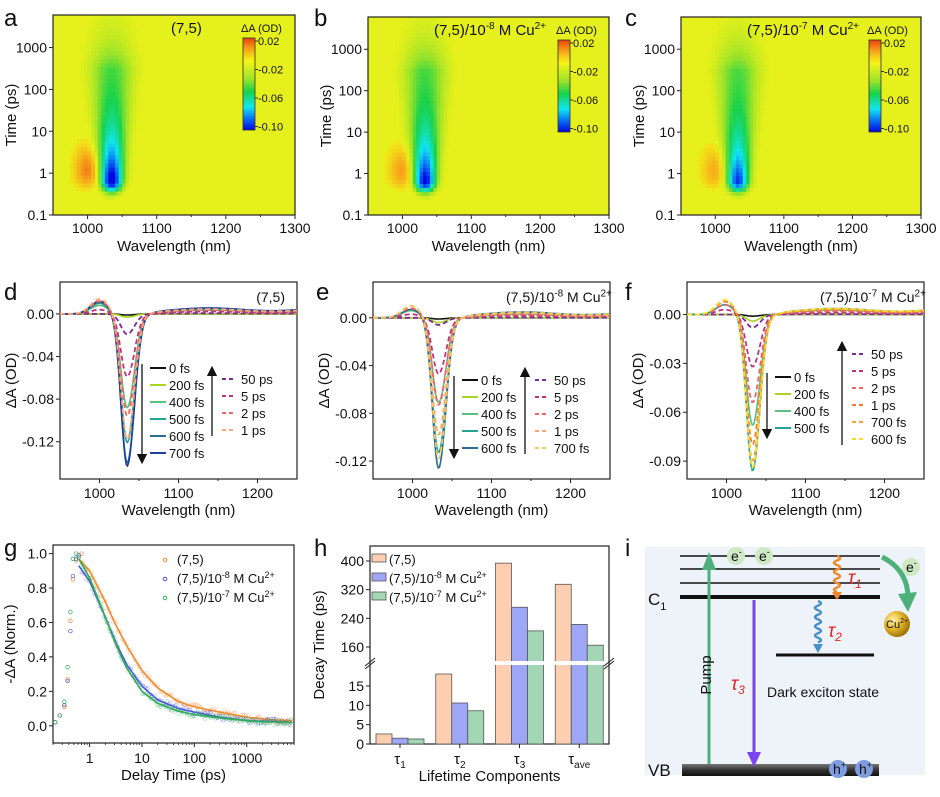  I want to click on legend-label: (7,5)/10-7 M Cu2+, so click(226, 597).